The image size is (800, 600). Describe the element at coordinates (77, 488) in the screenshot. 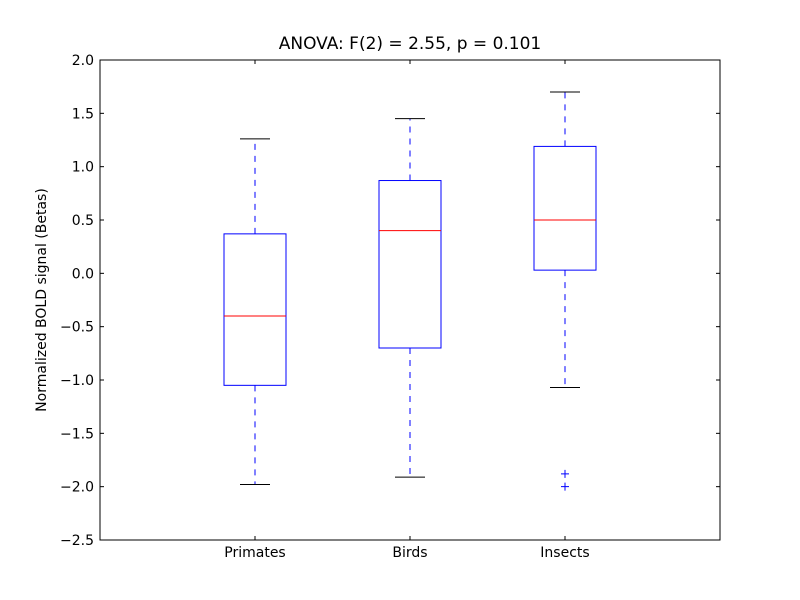

I see `y-tick-label: −2.0` at that location.